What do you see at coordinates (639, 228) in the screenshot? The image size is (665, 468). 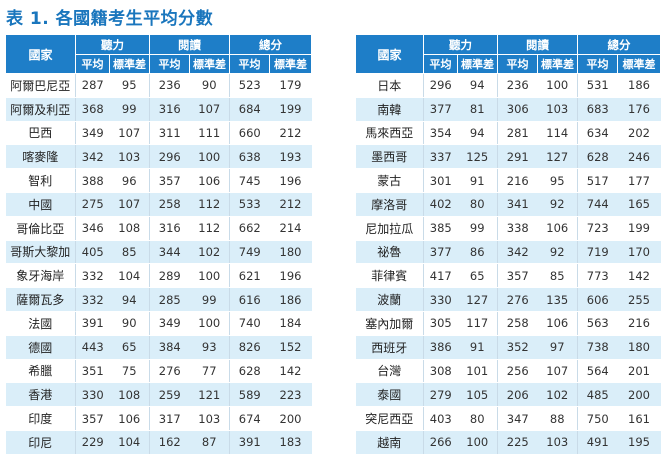 I see `total-sd-cell: 199` at bounding box center [639, 228].